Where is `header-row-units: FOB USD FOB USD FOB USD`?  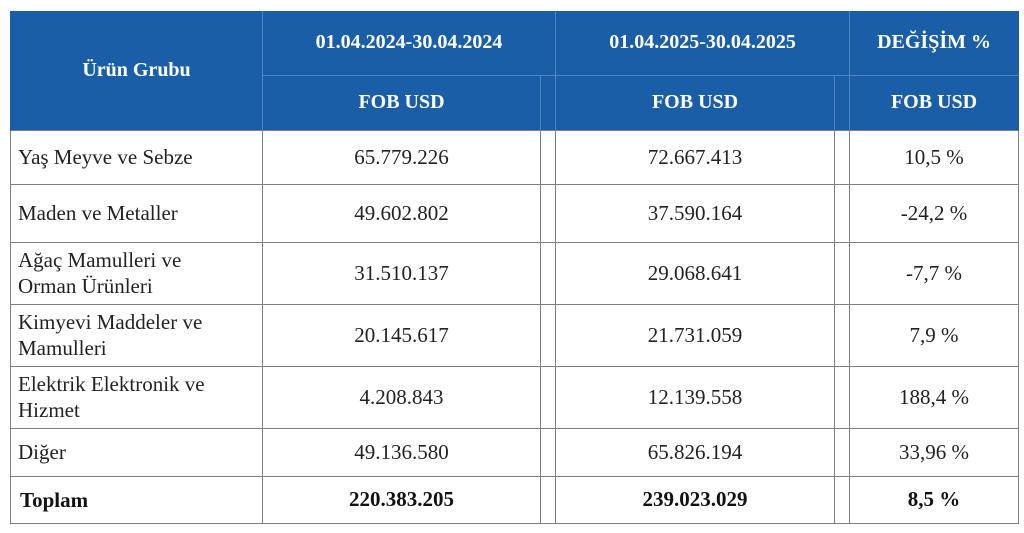 header-row-units: FOB USD FOB USD FOB USD is located at coordinates (515, 102).